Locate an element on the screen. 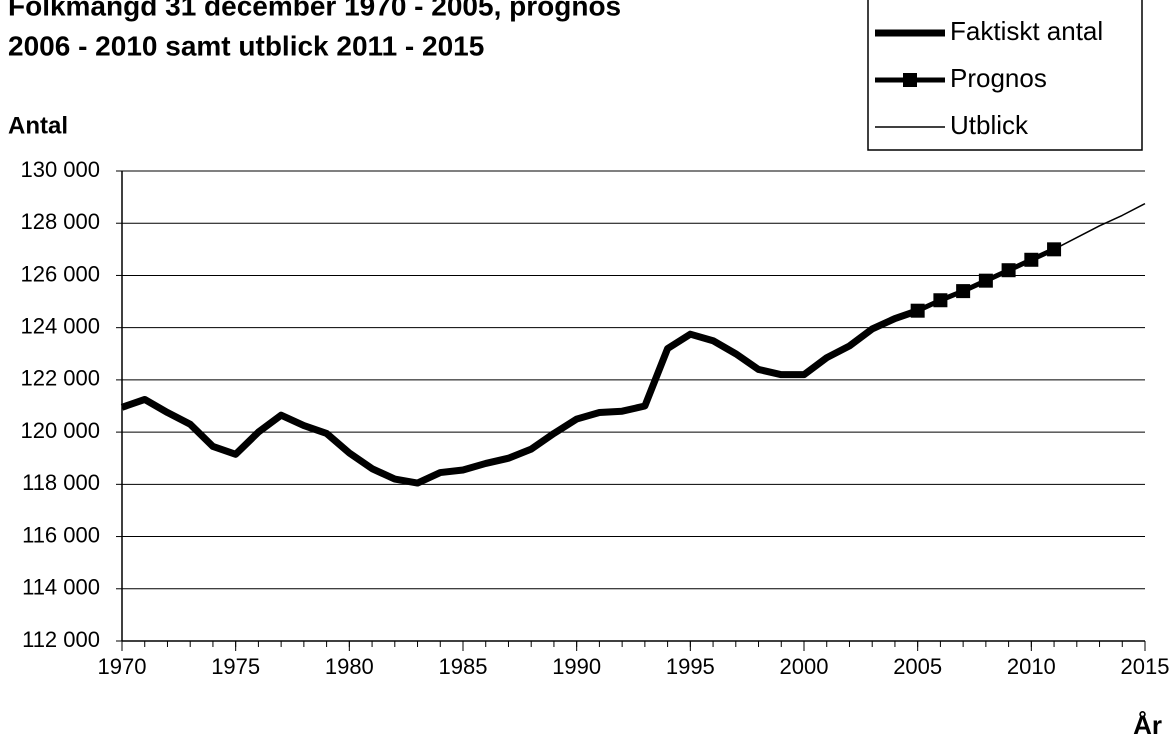  y-tick-label: 126 000 is located at coordinates (60, 273).